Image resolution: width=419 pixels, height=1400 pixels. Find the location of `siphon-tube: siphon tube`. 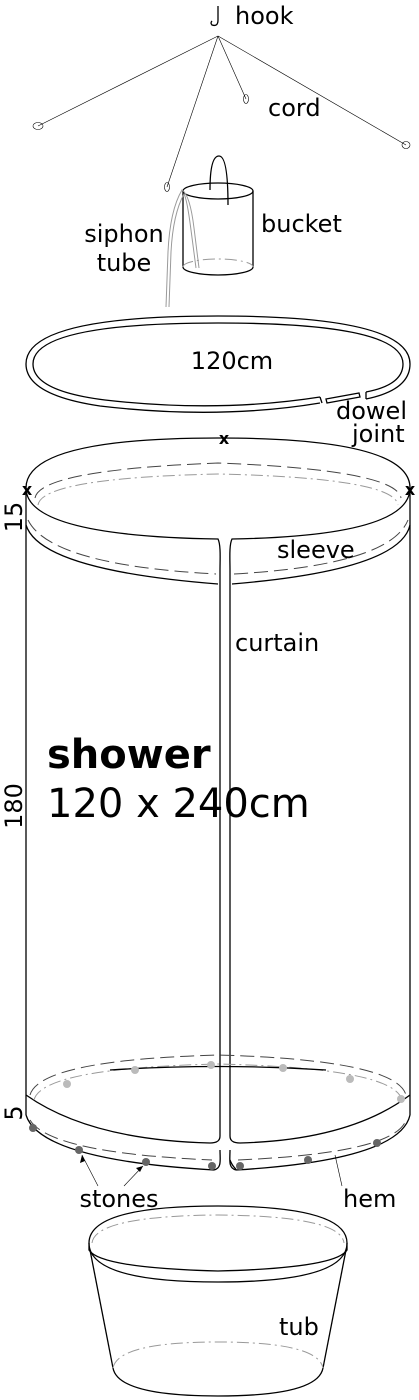

siphon-tube: siphon tube is located at coordinates (142, 248).